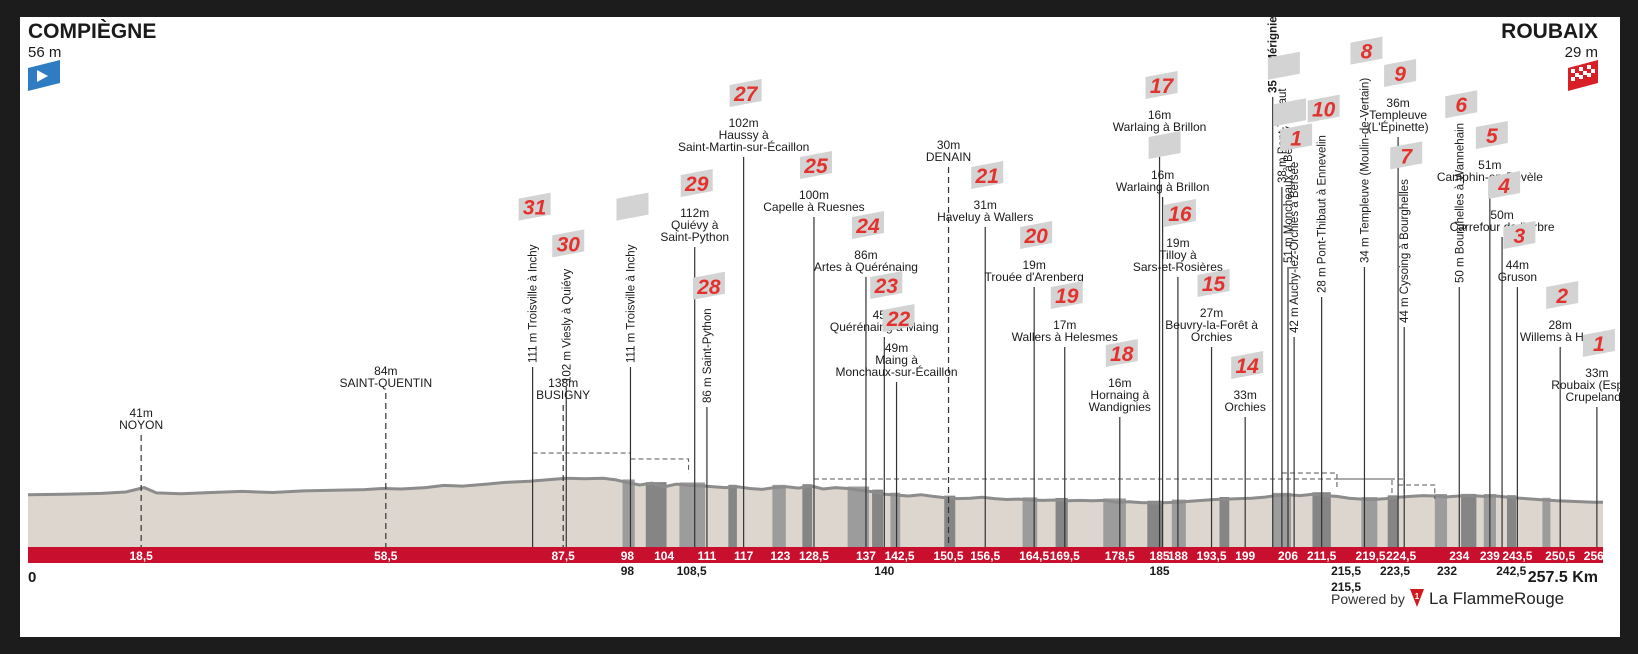 The height and width of the screenshot is (654, 1638). Describe the element at coordinates (1034, 556) in the screenshot. I see `bar-km-label: 164,5` at that location.